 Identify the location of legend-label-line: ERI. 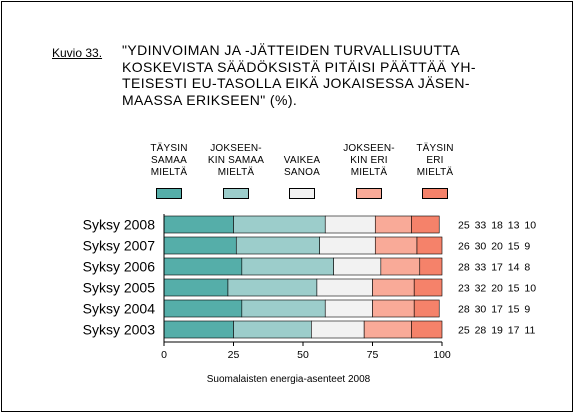
(435, 160).